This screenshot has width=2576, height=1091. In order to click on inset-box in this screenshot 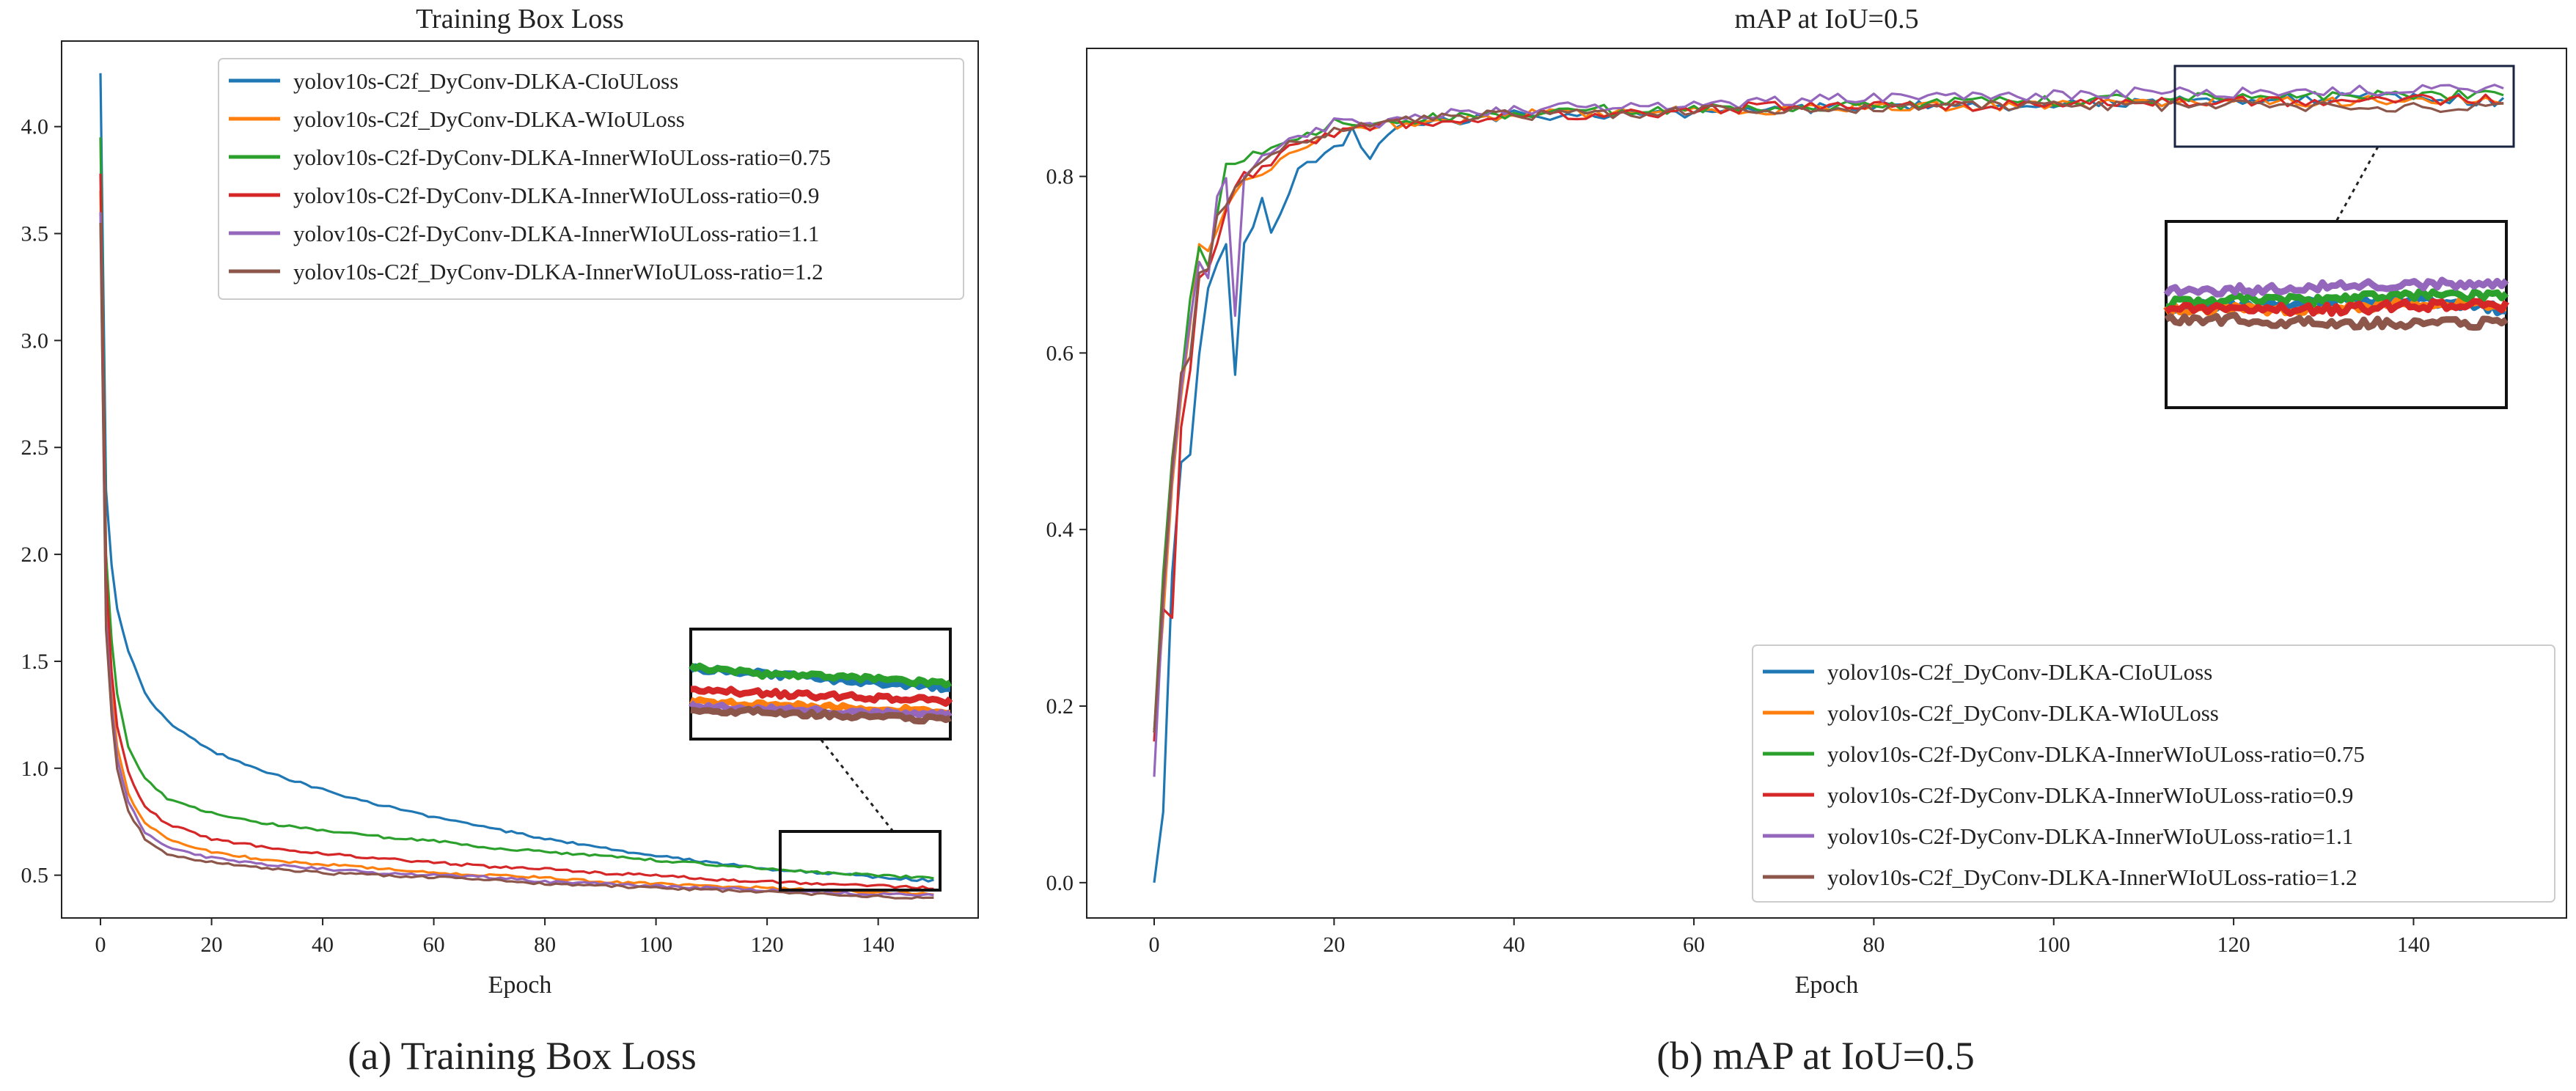, I will do `click(2337, 314)`.